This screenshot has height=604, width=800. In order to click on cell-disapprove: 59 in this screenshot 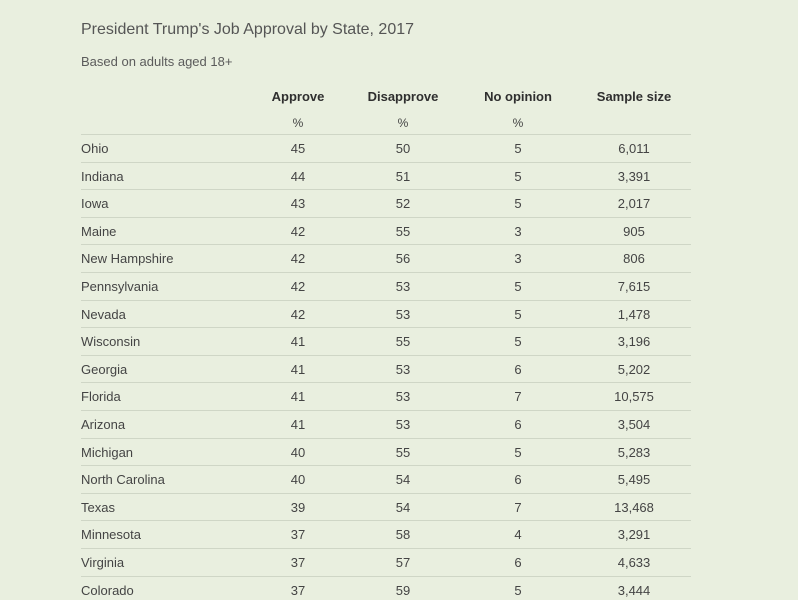, I will do `click(403, 590)`.